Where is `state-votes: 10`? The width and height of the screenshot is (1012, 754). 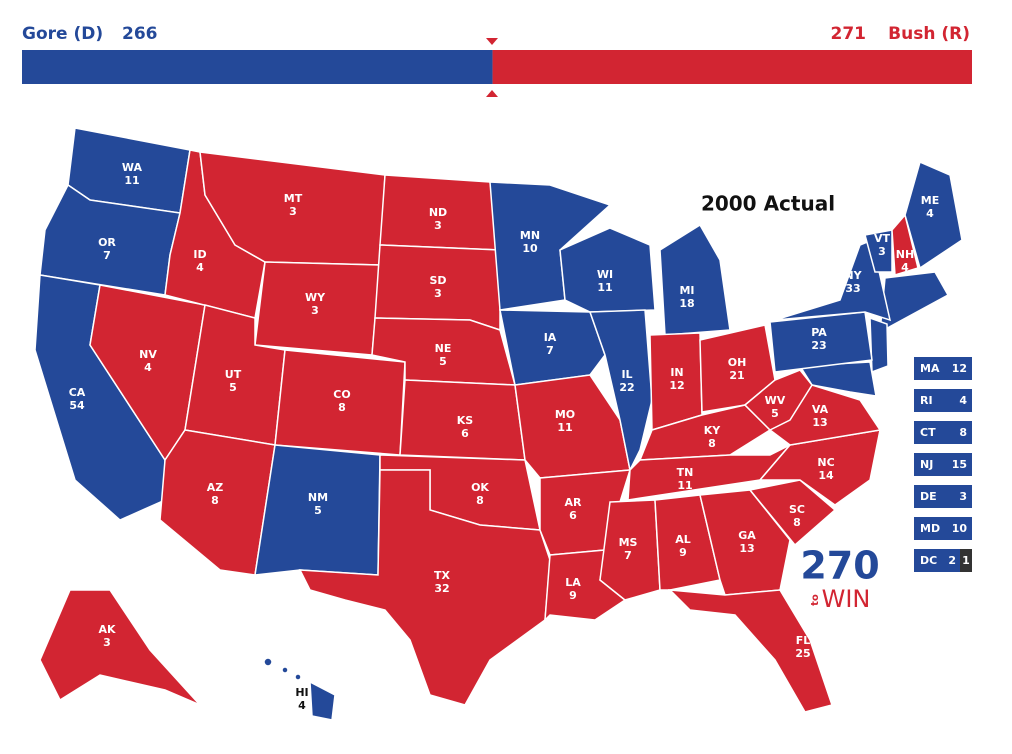
state-votes: 10 is located at coordinates (530, 248).